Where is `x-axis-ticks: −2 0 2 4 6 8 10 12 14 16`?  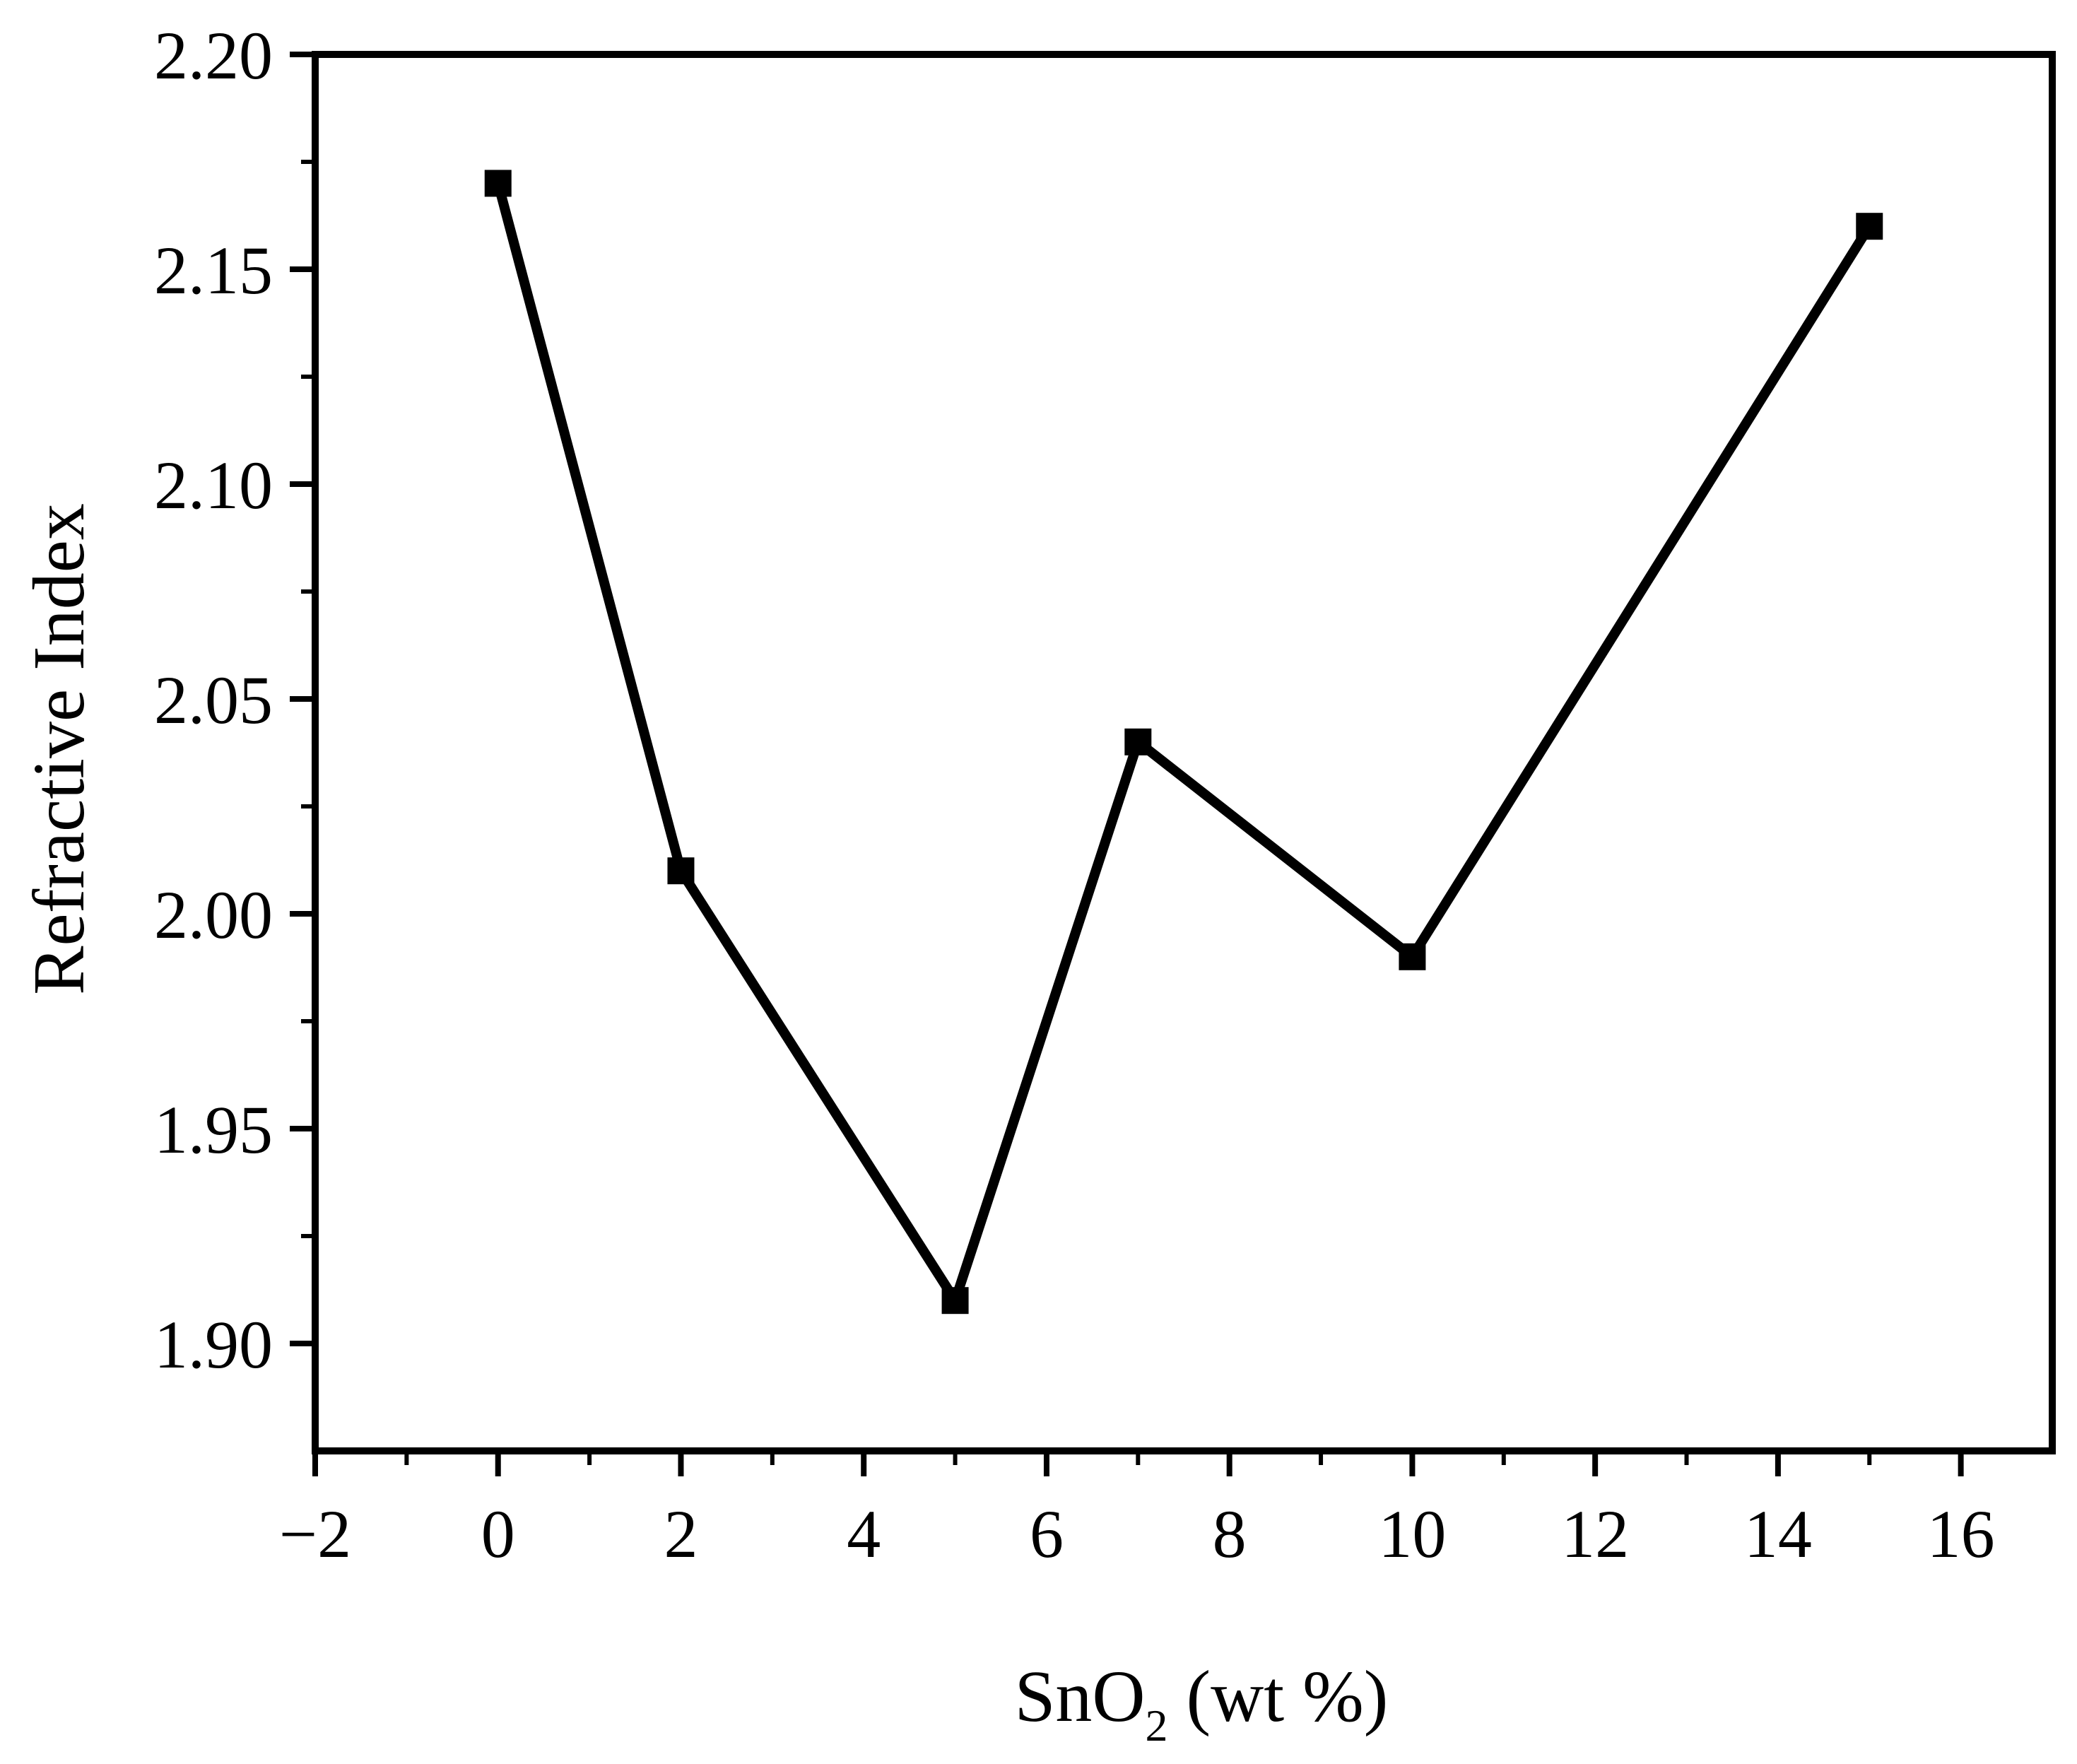
x-axis-ticks: −2 0 2 4 6 8 10 12 14 16 is located at coordinates (1137, 1511).